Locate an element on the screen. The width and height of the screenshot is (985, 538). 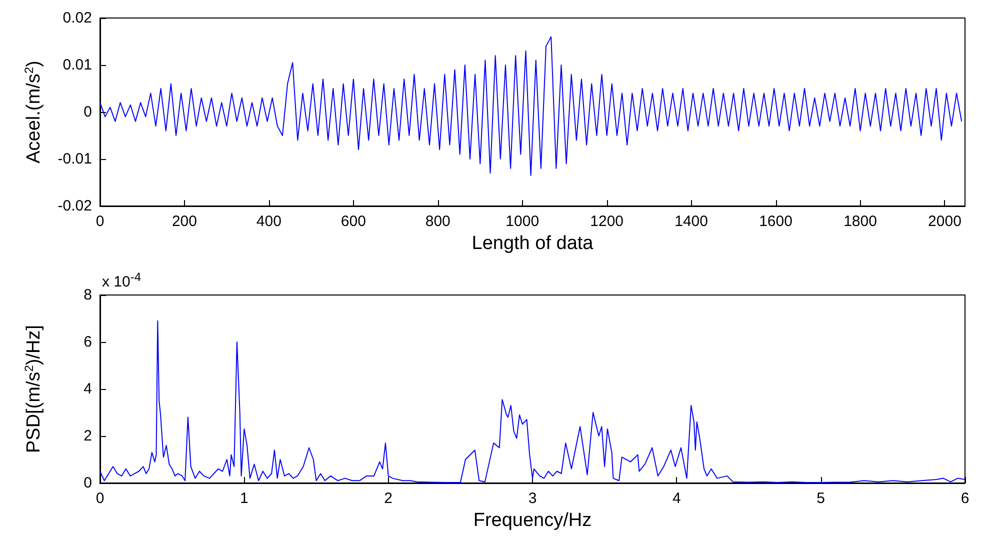
x-tick-label: 1 is located at coordinates (244, 498).